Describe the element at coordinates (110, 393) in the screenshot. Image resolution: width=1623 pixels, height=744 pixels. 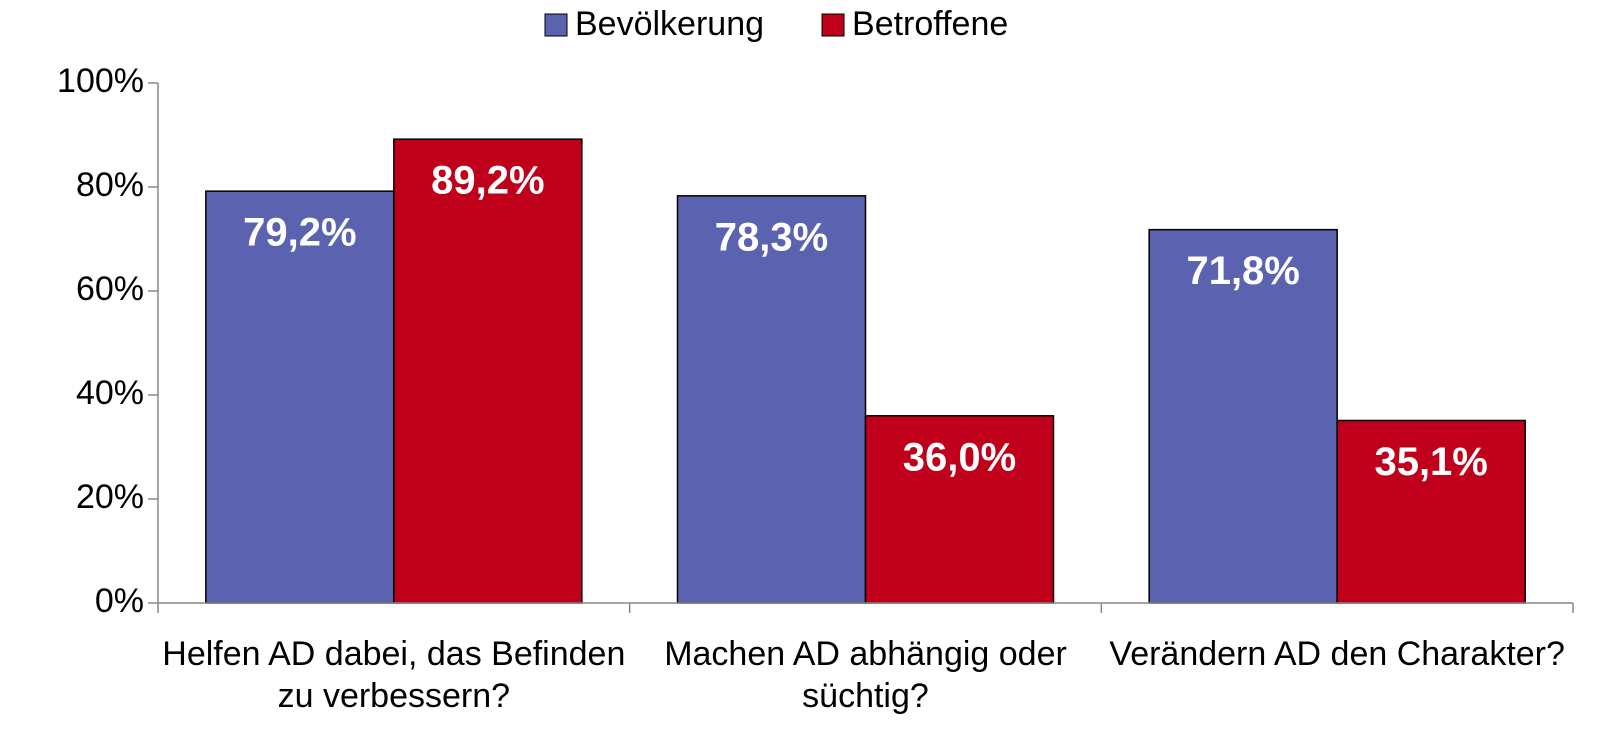
I see `y-tick-label: 40%` at that location.